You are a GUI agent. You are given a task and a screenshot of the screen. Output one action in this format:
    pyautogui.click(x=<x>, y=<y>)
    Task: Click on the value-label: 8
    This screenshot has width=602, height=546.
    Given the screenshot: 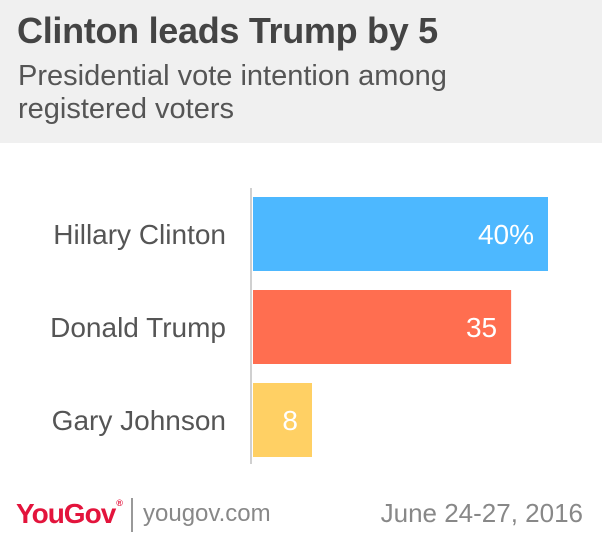 What is the action you would take?
    pyautogui.click(x=290, y=420)
    